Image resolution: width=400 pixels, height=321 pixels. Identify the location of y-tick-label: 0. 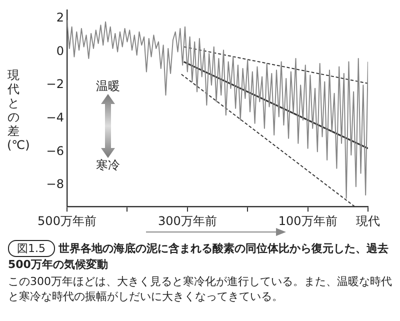
(60, 51).